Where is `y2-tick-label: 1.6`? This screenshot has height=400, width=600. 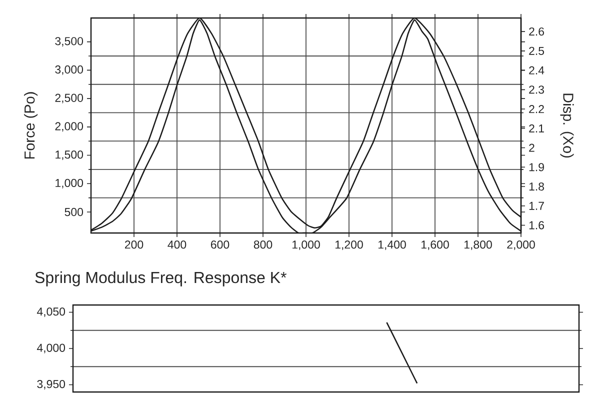 y2-tick-label: 1.6 is located at coordinates (536, 225).